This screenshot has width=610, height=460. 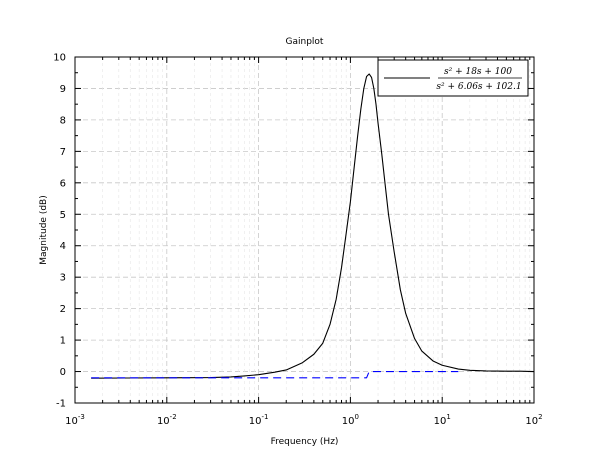 I want to click on legend-denominator: s² + 6.06s + 102.1, so click(x=478, y=87).